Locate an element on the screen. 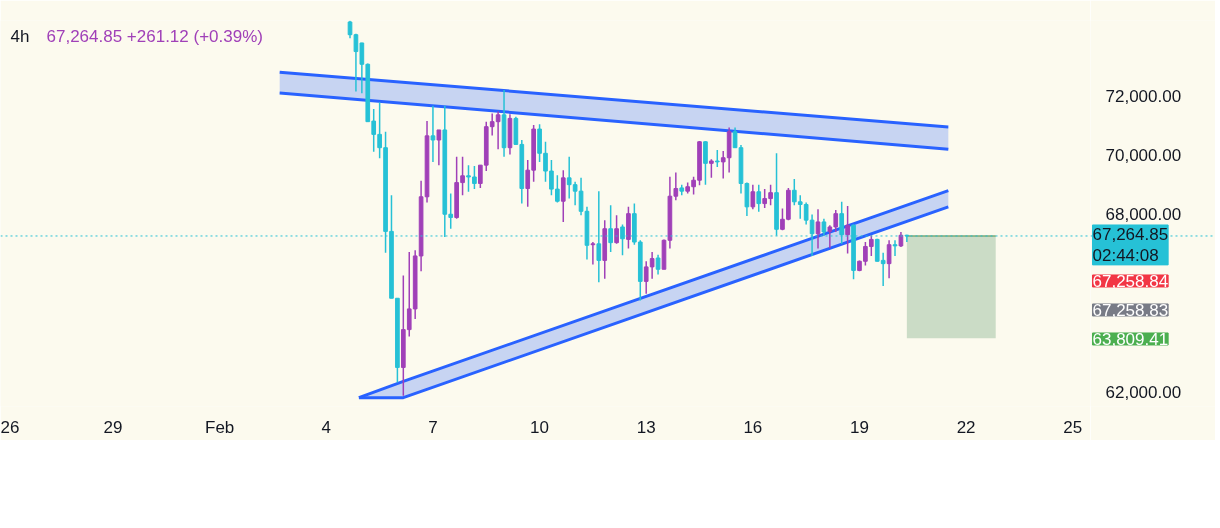  text: 67,258.83 is located at coordinates (1130, 310).